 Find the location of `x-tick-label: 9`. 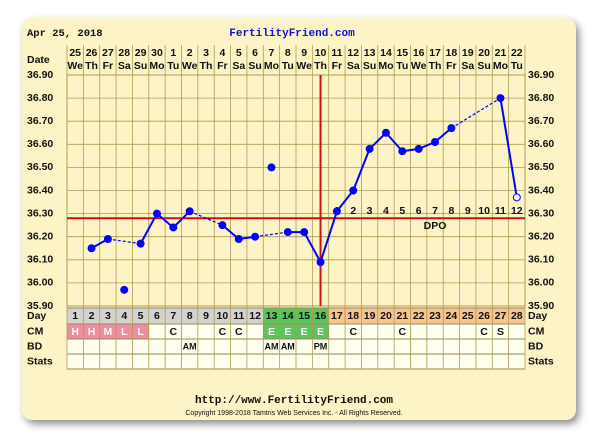

x-tick-label: 9 is located at coordinates (304, 53).